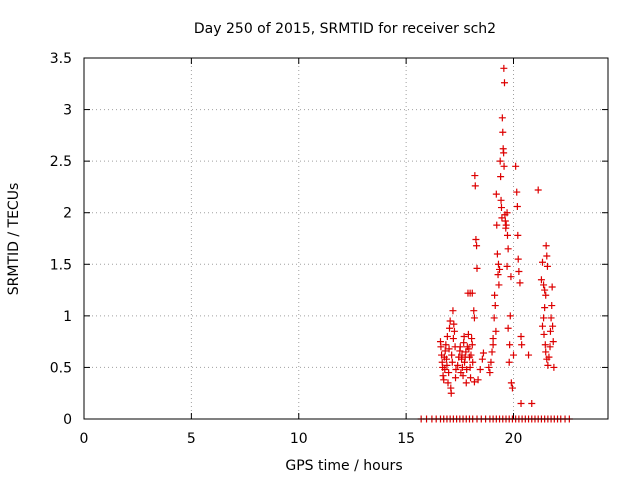 This screenshot has width=640, height=480. I want to click on y-tick-label: 3.5, so click(61, 59).